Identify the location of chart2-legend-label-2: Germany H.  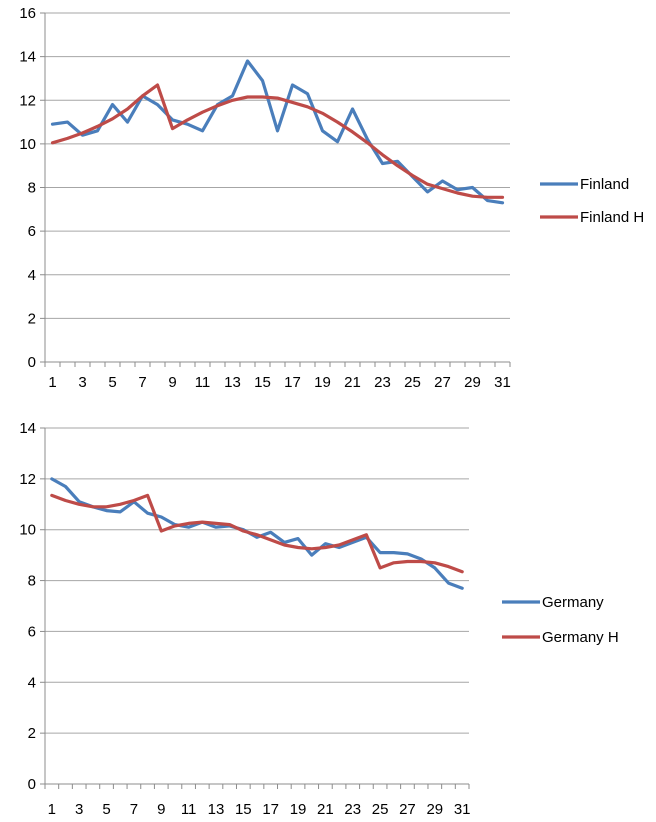
(580, 637).